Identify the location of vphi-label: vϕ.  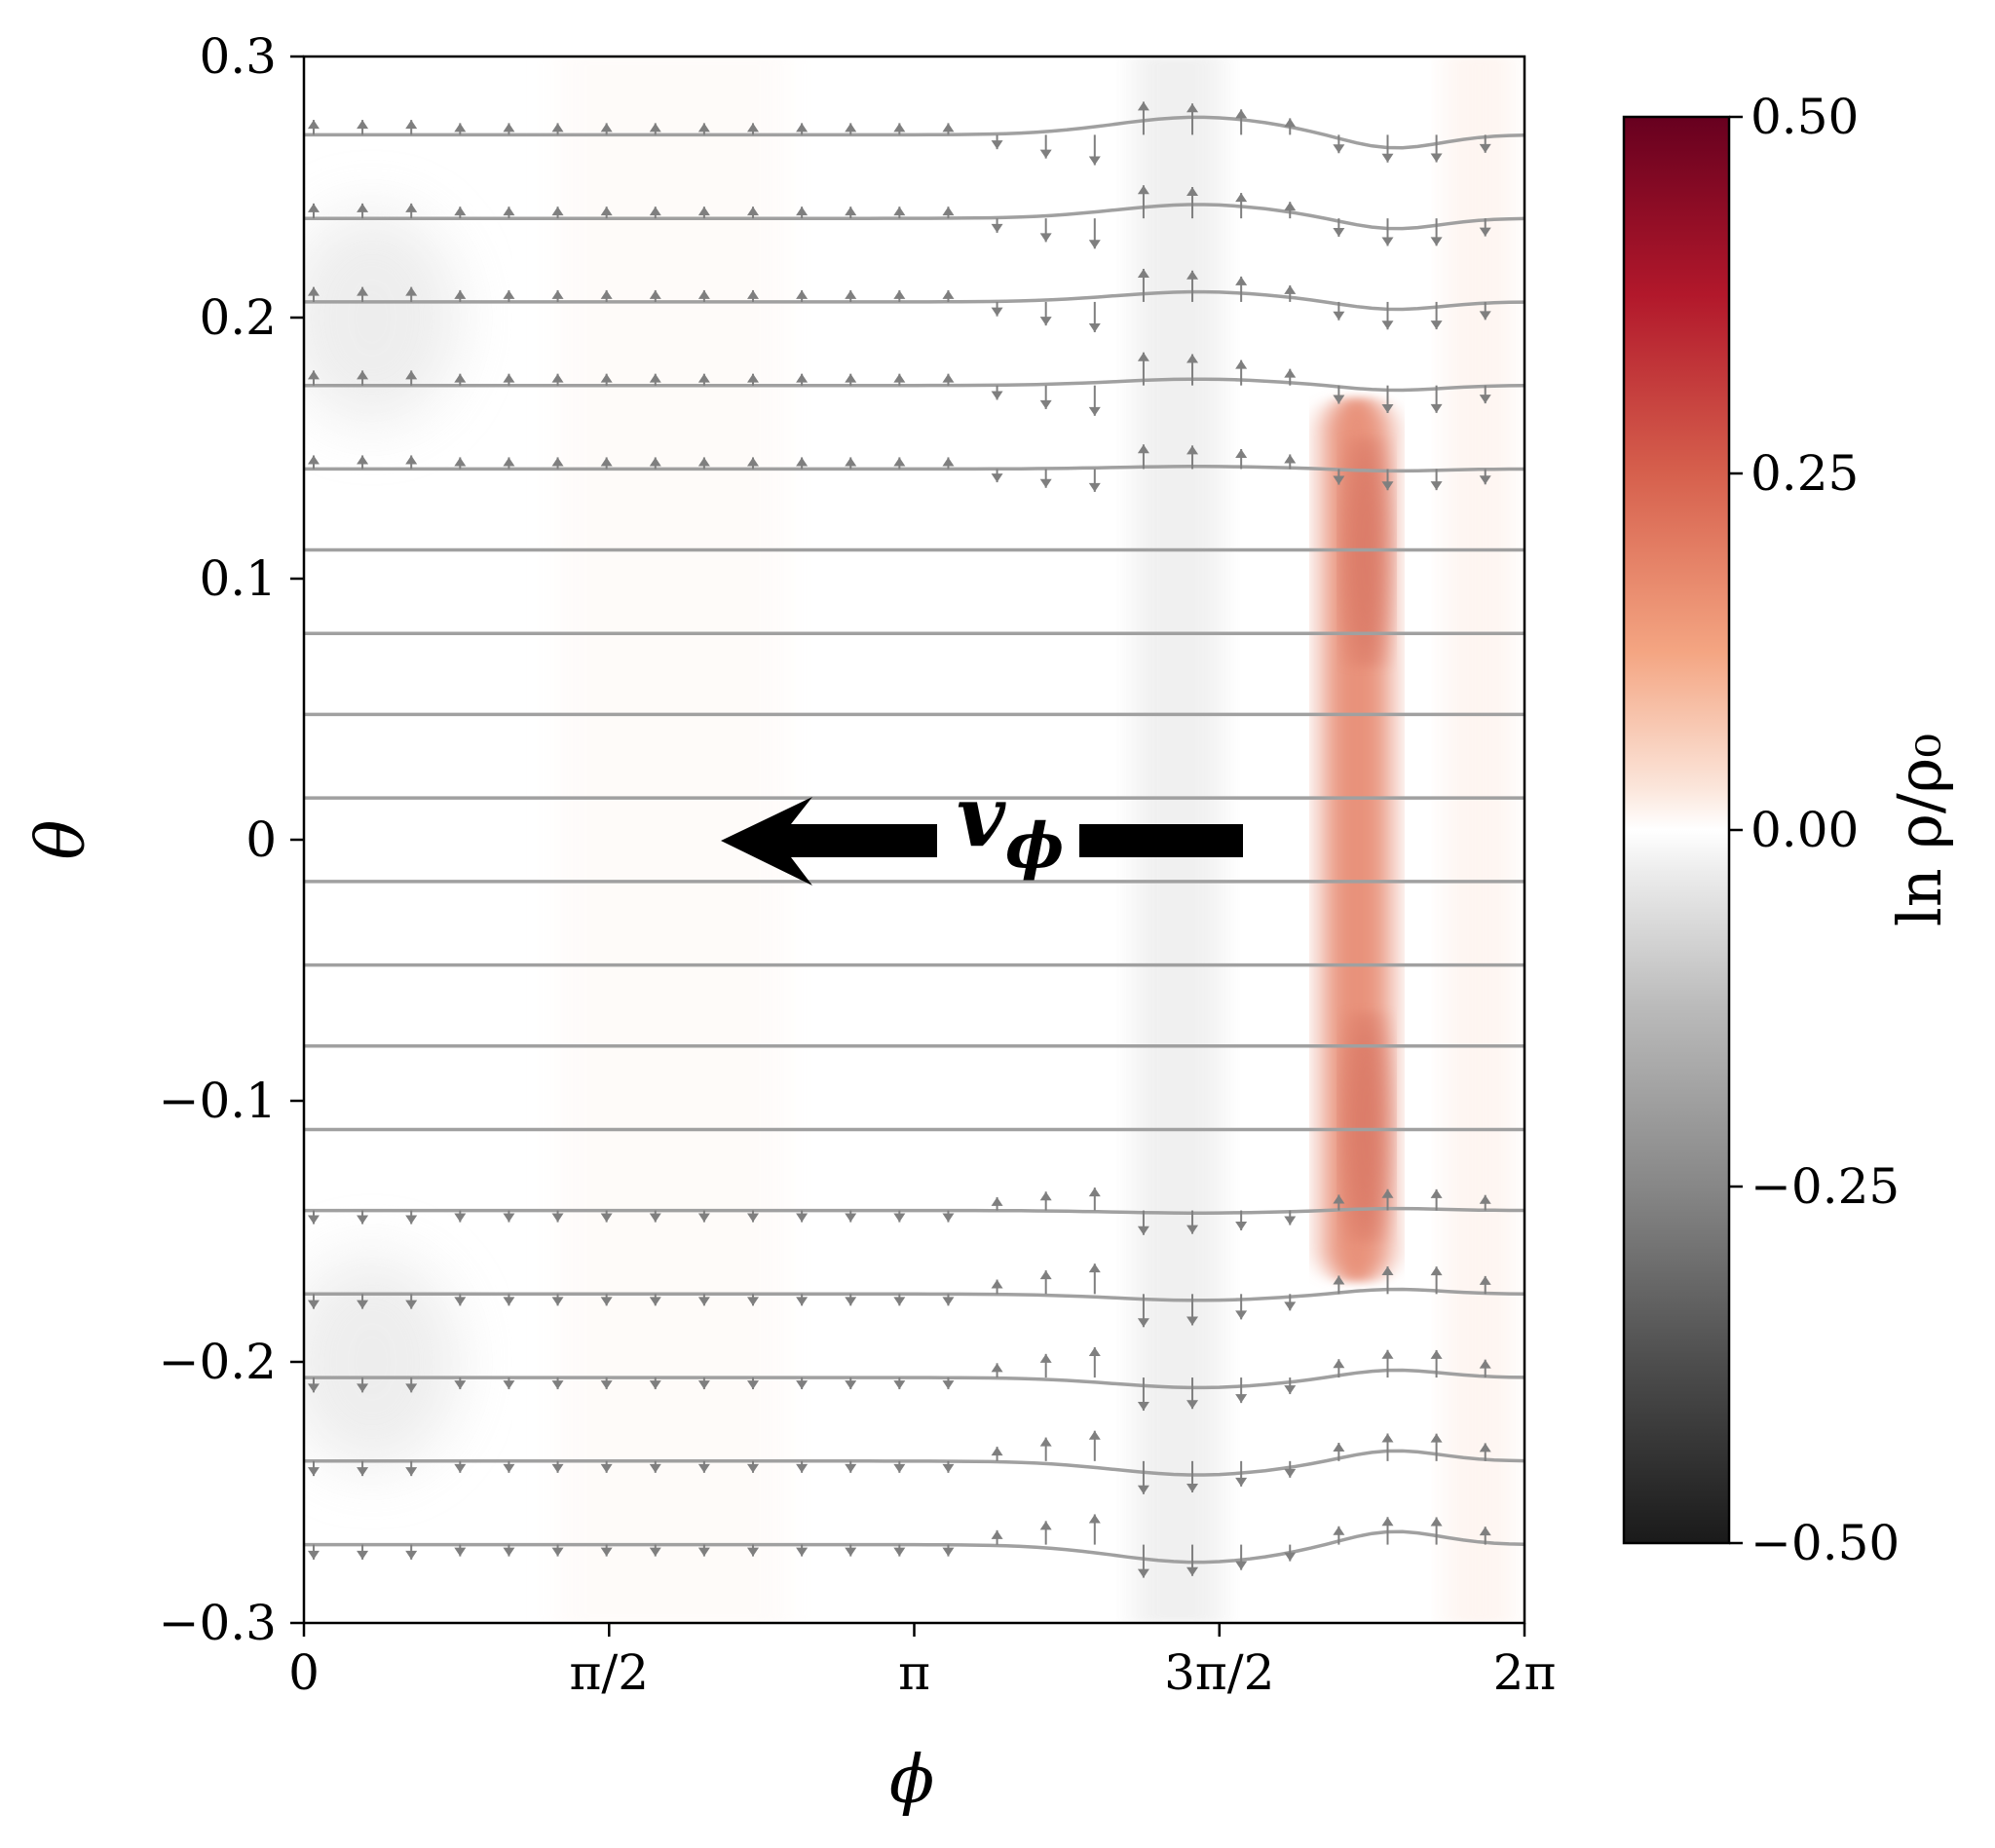
(1010, 826).